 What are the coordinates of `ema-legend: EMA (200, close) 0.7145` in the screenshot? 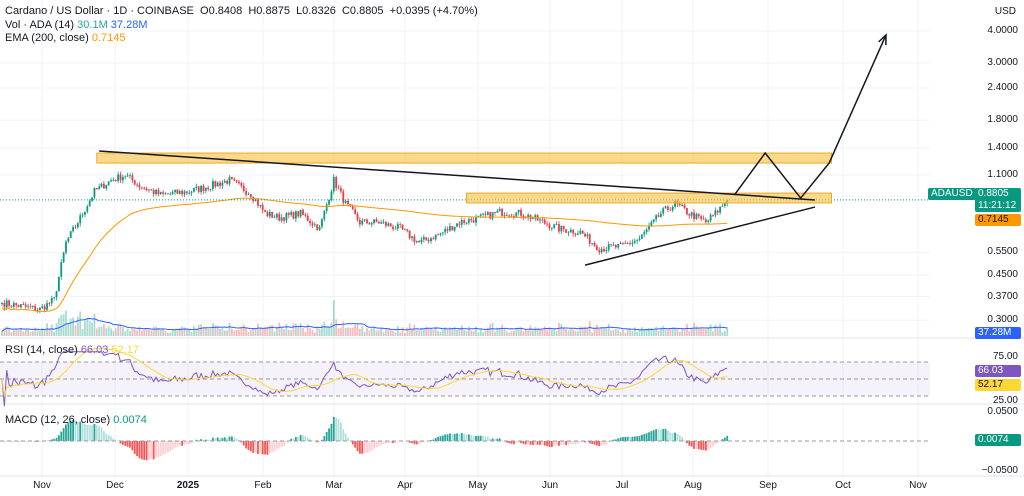 It's located at (65, 38).